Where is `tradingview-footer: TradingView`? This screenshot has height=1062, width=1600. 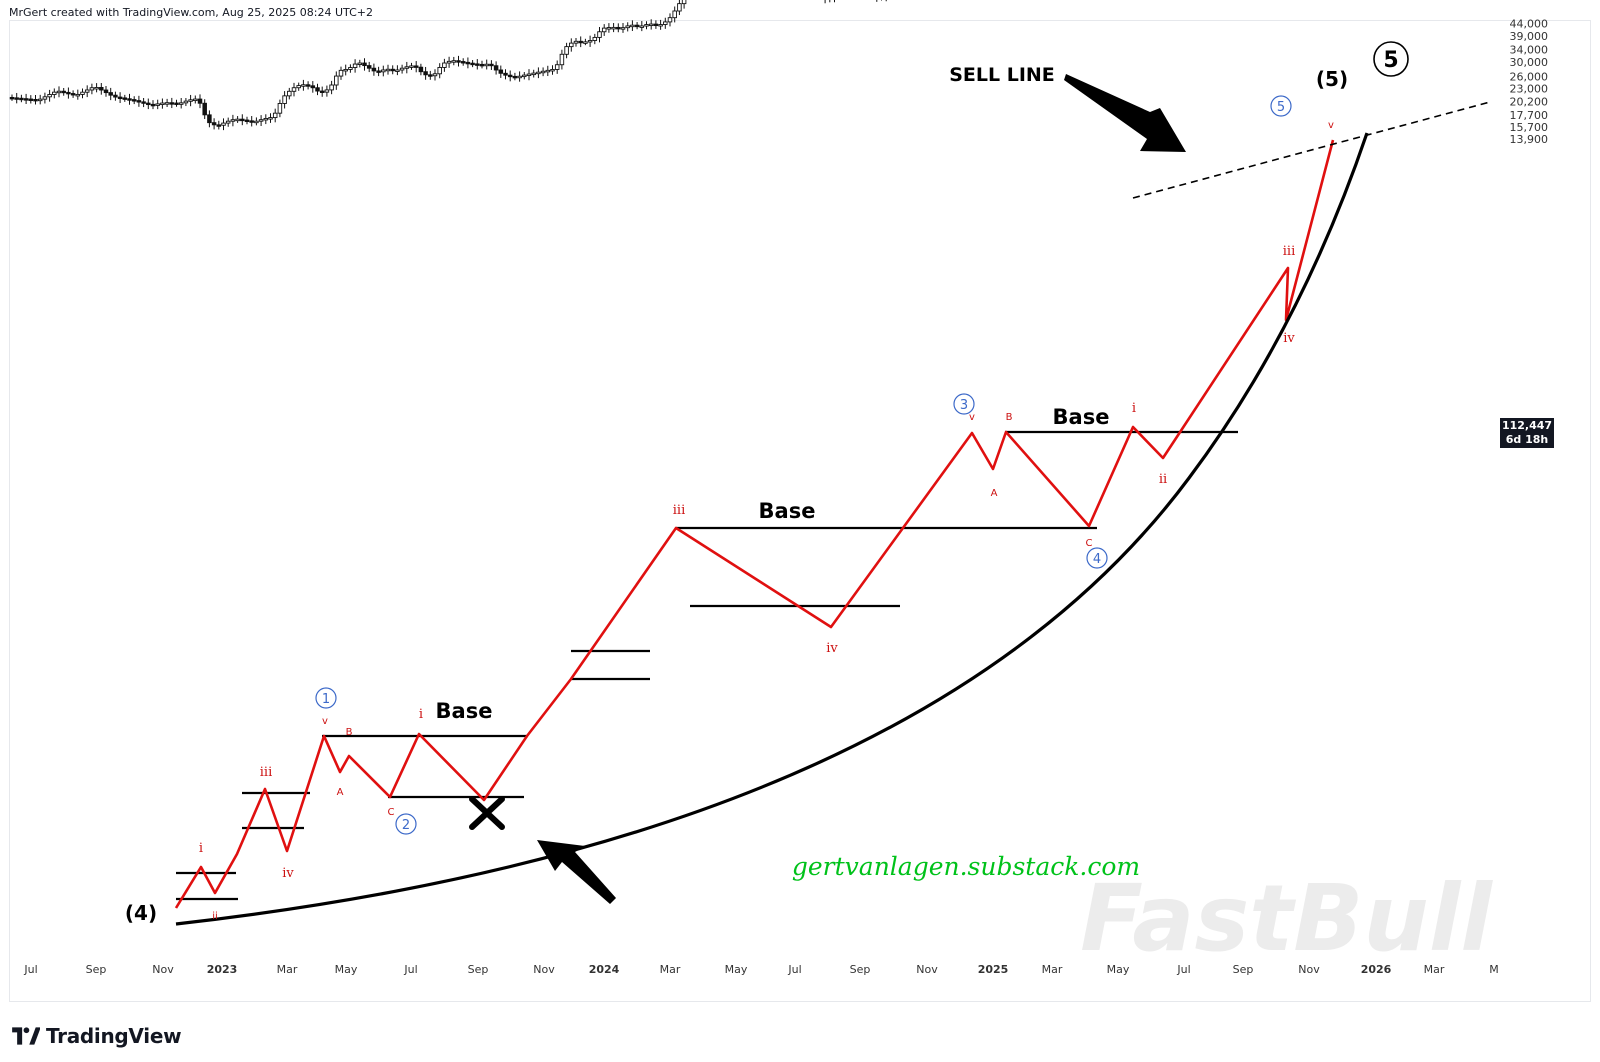
tradingview-footer: TradingView is located at coordinates (96, 1036).